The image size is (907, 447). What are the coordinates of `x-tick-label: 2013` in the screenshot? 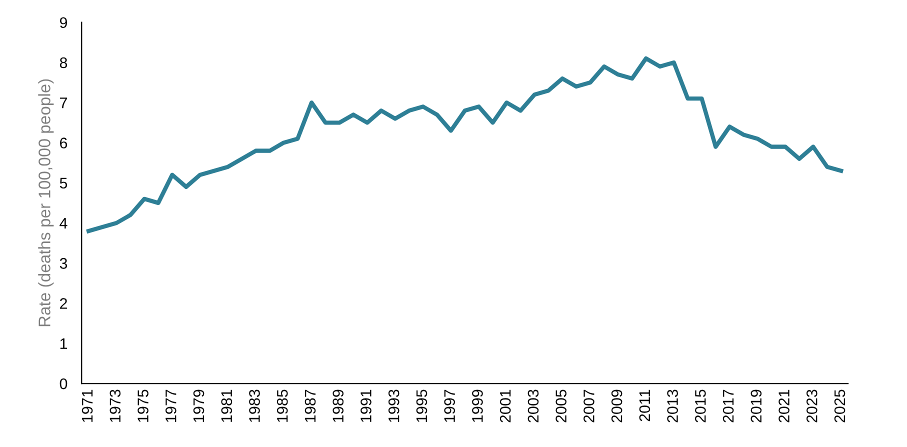 It's located at (672, 406).